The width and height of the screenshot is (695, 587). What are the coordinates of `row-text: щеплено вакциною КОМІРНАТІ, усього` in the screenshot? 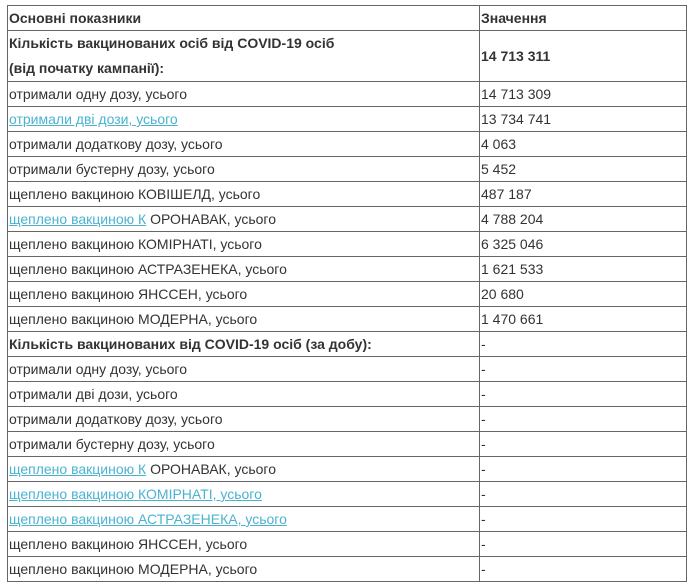 It's located at (135, 244).